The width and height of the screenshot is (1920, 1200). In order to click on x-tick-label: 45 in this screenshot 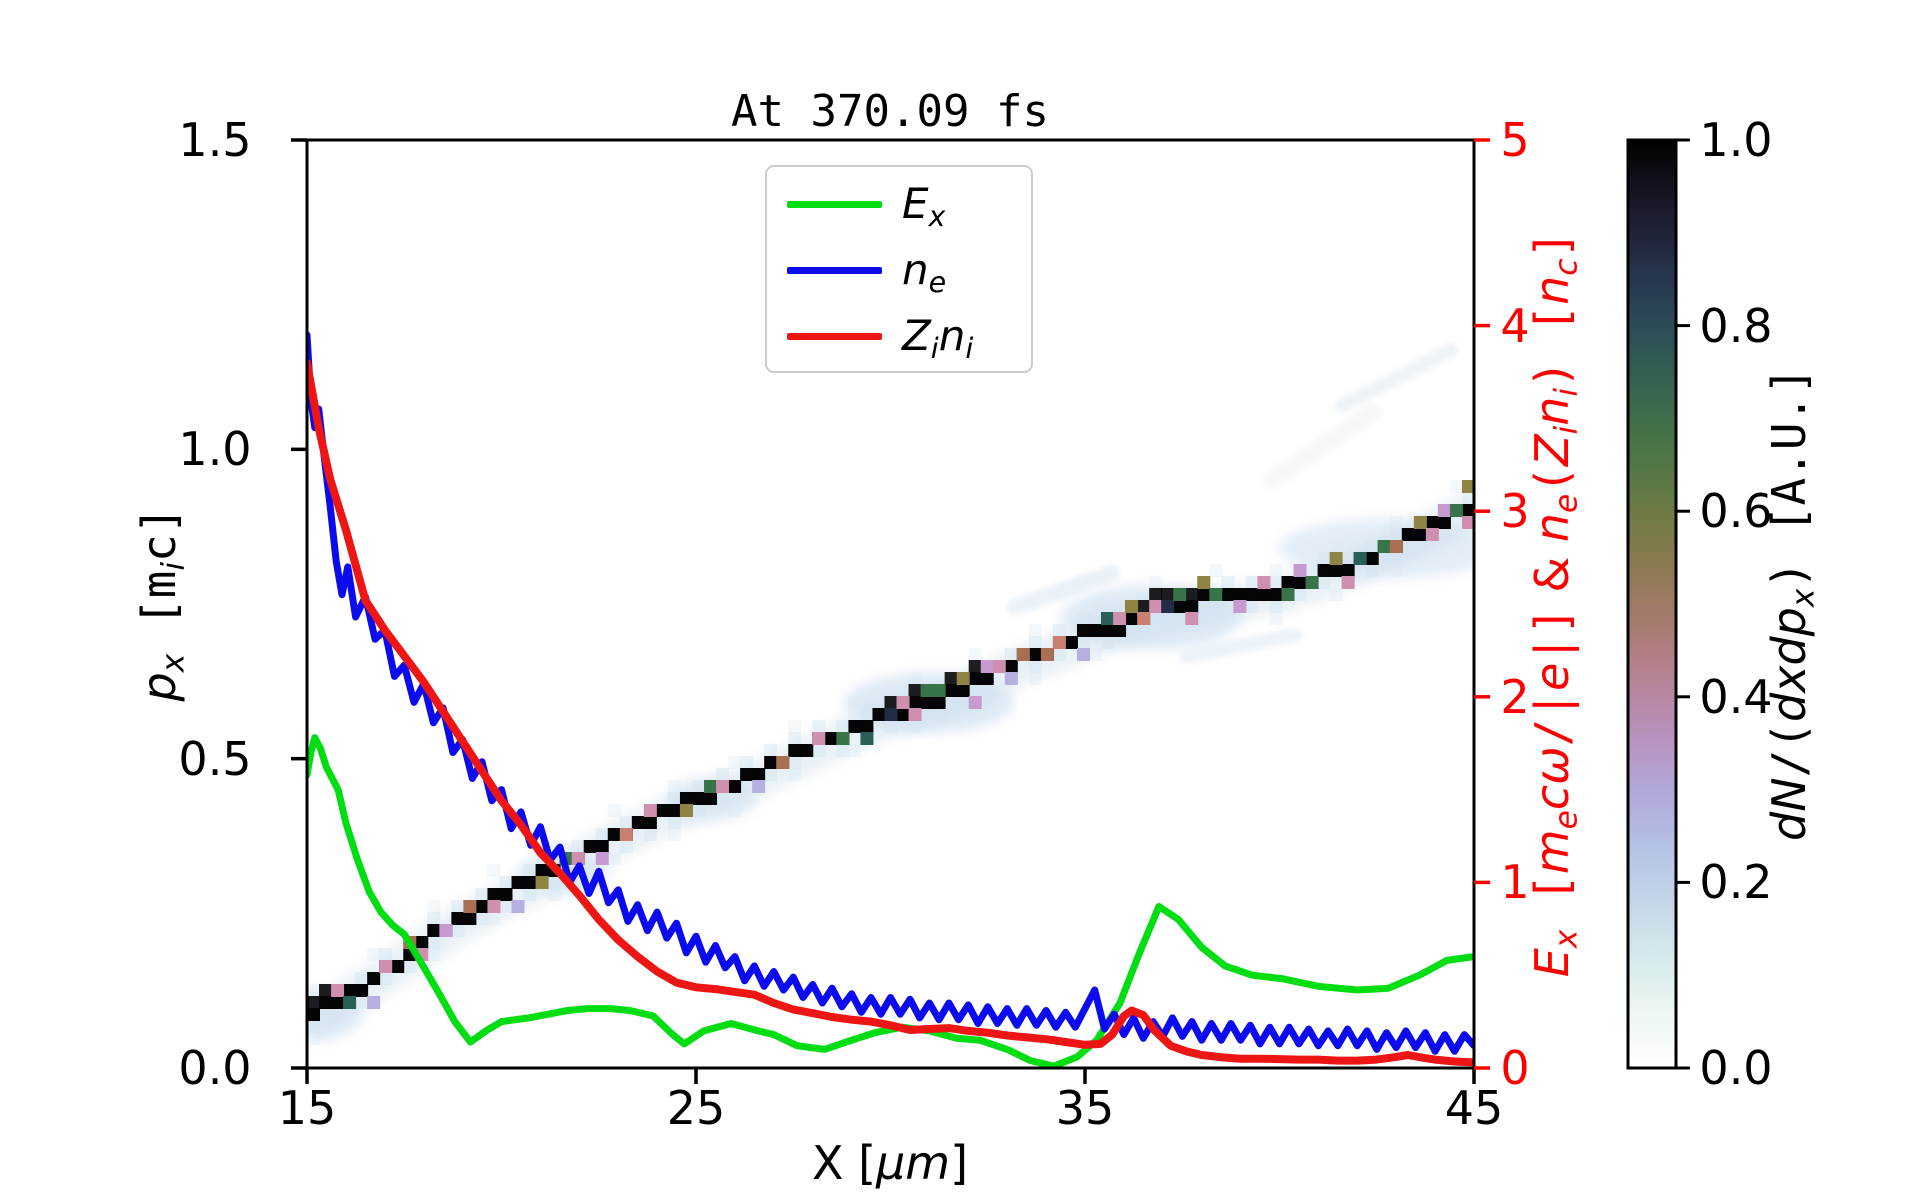, I will do `click(1474, 1108)`.